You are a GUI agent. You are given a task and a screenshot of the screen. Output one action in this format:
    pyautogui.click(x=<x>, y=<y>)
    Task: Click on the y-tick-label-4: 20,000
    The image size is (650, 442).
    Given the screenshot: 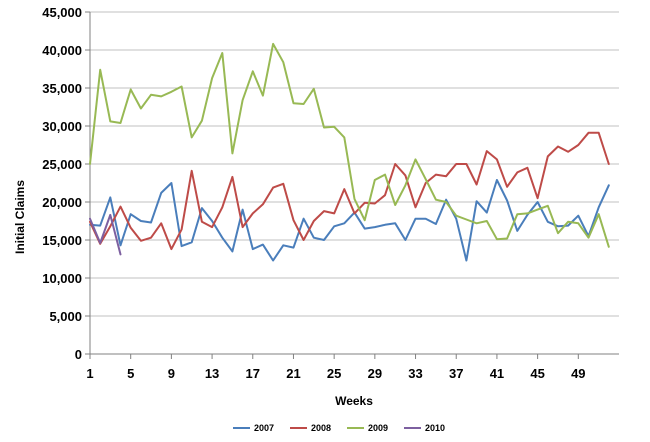 What is the action you would take?
    pyautogui.click(x=62, y=202)
    